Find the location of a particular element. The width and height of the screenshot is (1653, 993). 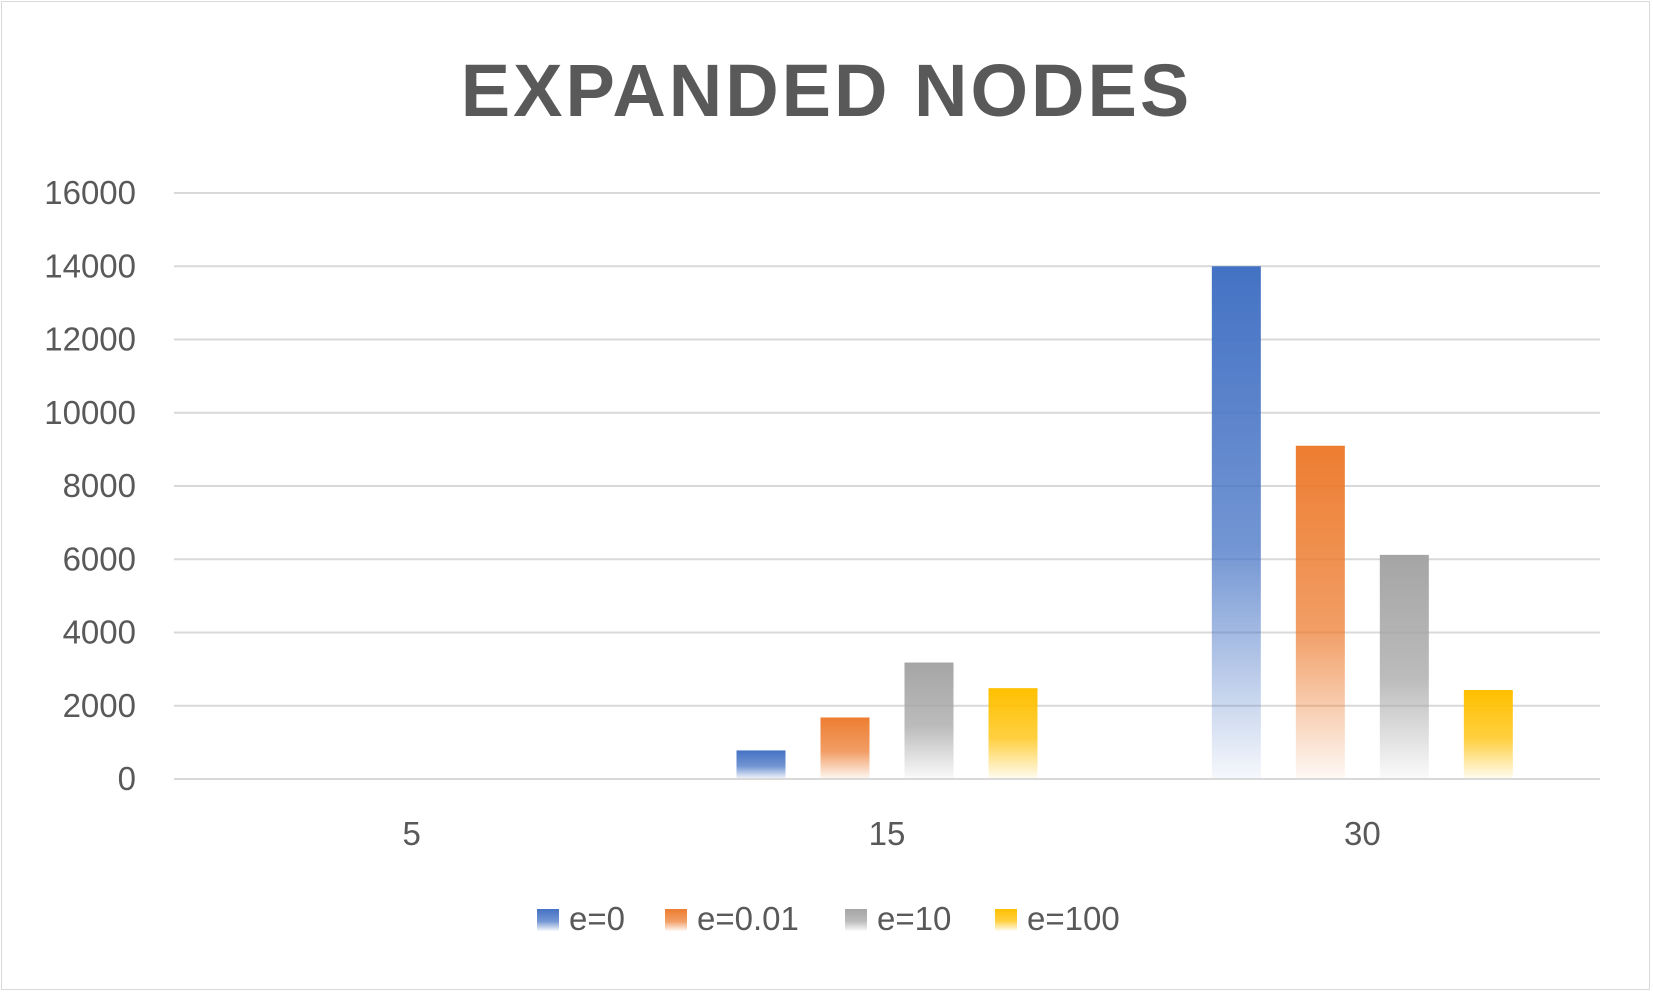

y-tick-label: 4000 is located at coordinates (99, 632).